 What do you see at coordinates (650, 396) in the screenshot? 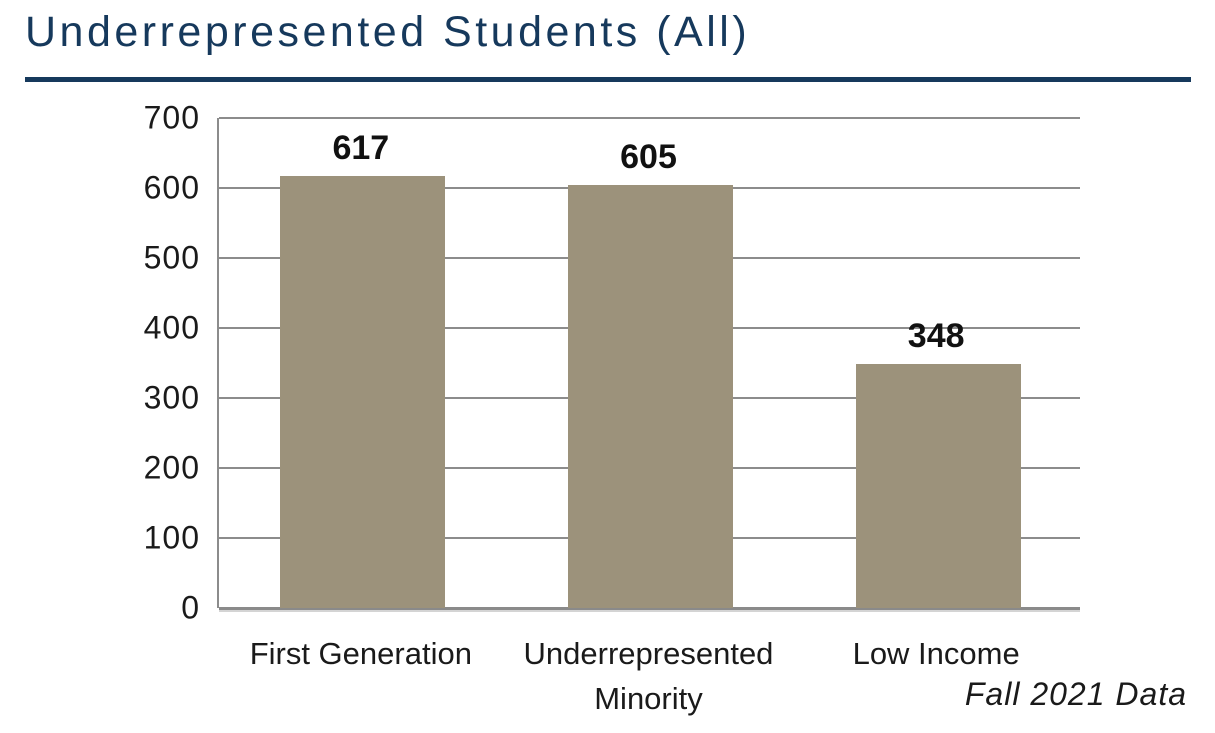
I see `bar-underrepresented-minority` at bounding box center [650, 396].